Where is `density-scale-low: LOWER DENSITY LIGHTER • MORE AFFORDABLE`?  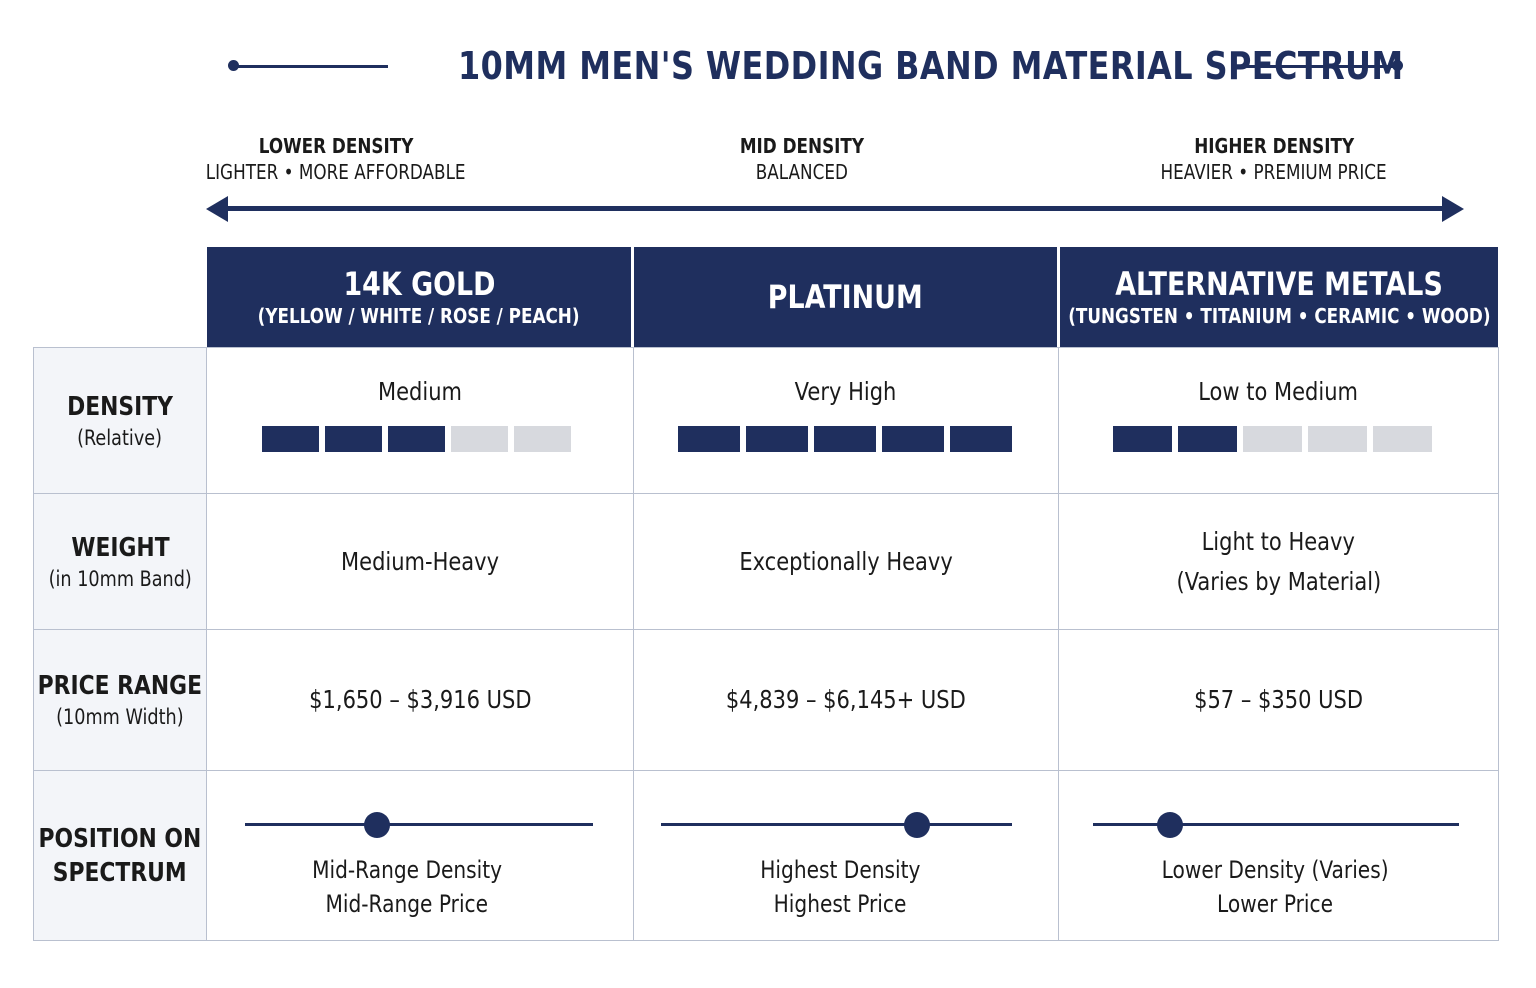
density-scale-low: LOWER DENSITY LIGHTER • MORE AFFORDABLE is located at coordinates (336, 159).